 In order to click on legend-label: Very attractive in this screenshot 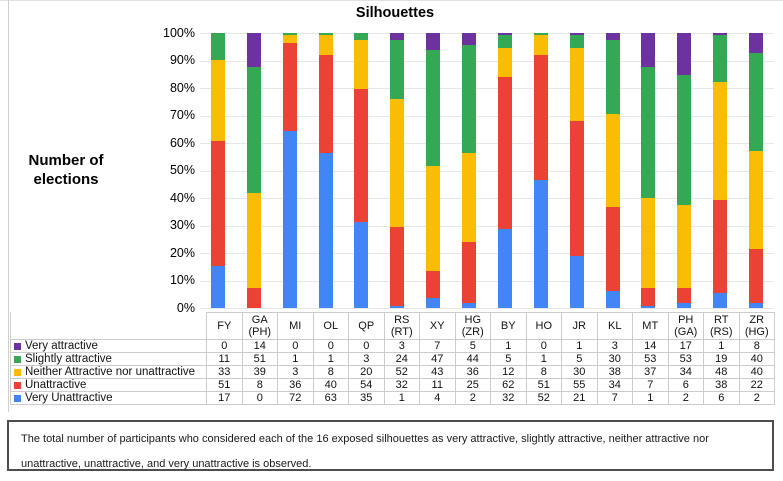, I will do `click(61, 346)`.